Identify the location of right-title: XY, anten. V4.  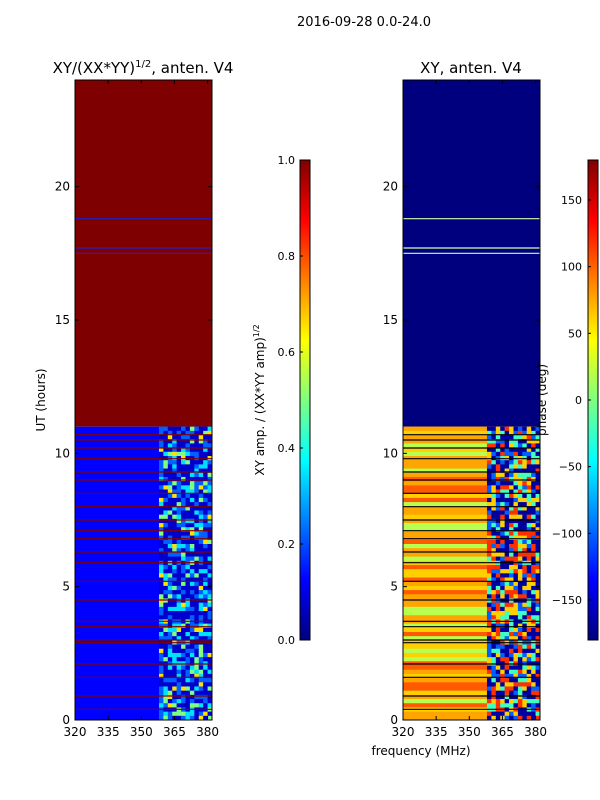
(471, 68).